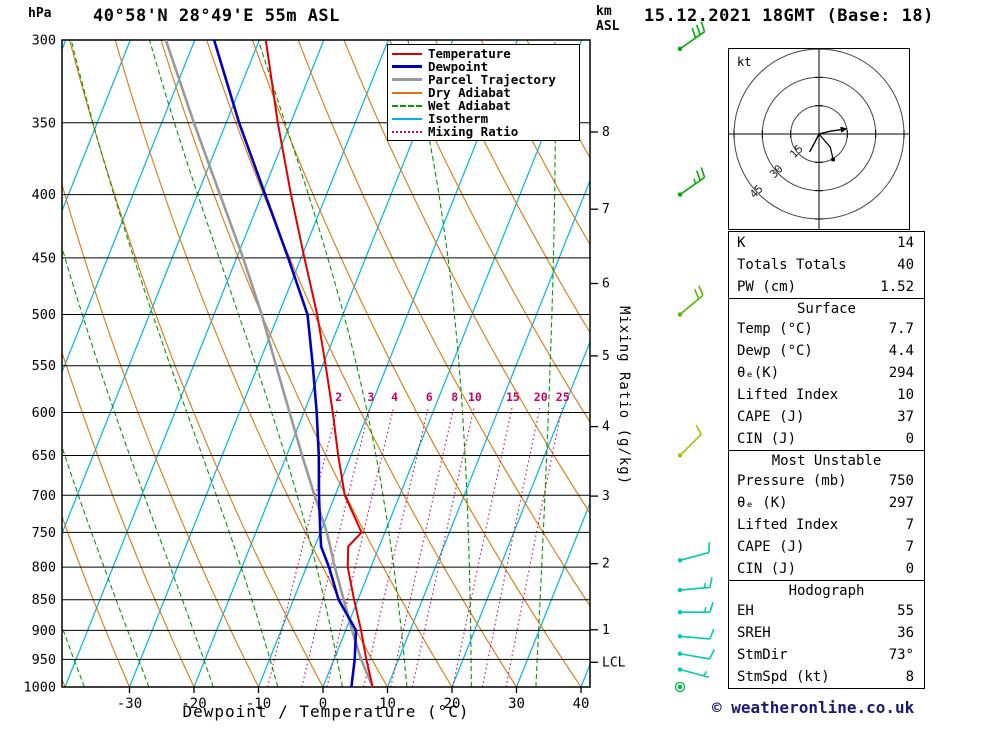 This screenshot has width=1000, height=733. I want to click on stat-value: 7.7, so click(901, 329).